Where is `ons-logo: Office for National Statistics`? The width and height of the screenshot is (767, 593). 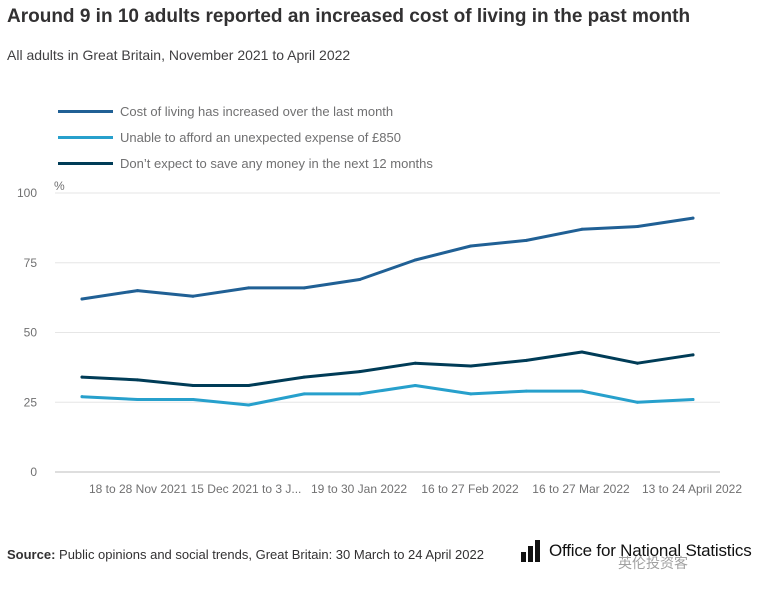
ons-logo: Office for National Statistics is located at coordinates (636, 551).